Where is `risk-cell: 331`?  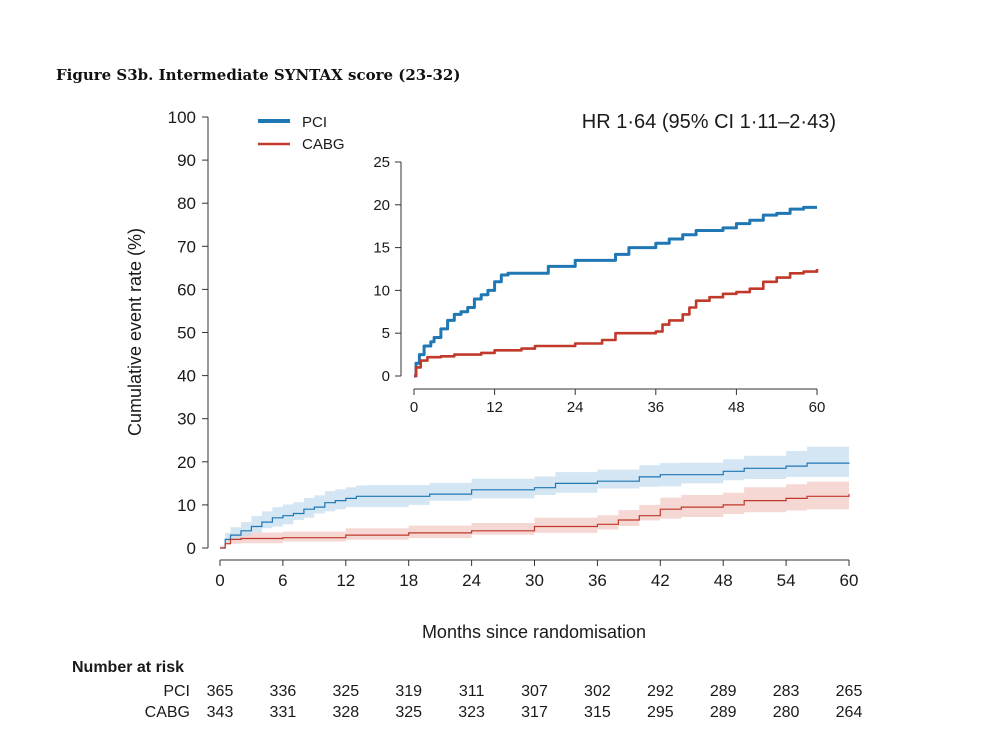 risk-cell: 331 is located at coordinates (283, 712).